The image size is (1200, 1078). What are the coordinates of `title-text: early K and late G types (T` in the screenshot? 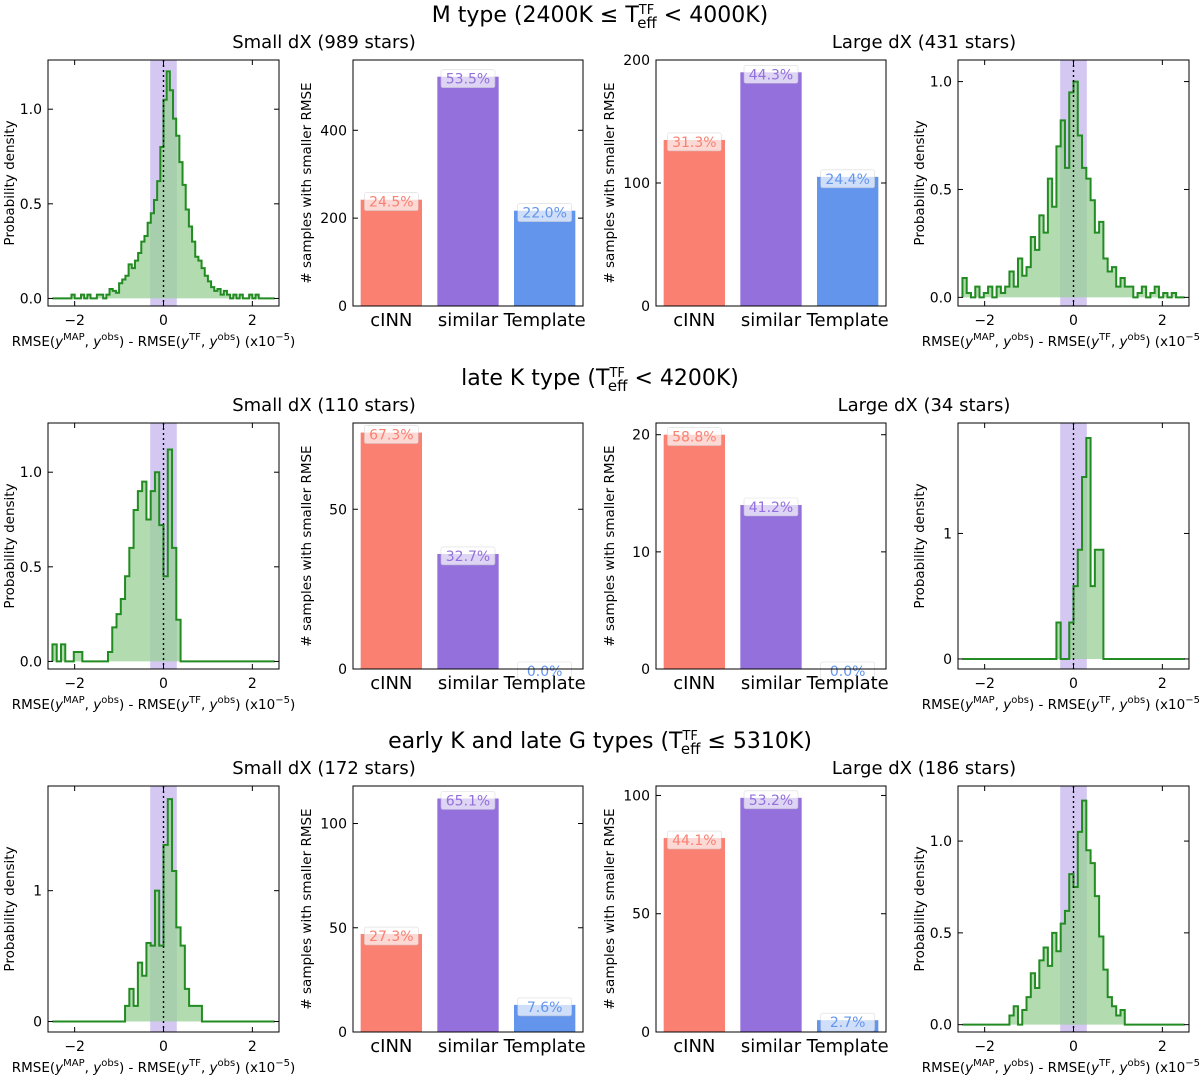 It's located at (535, 741).